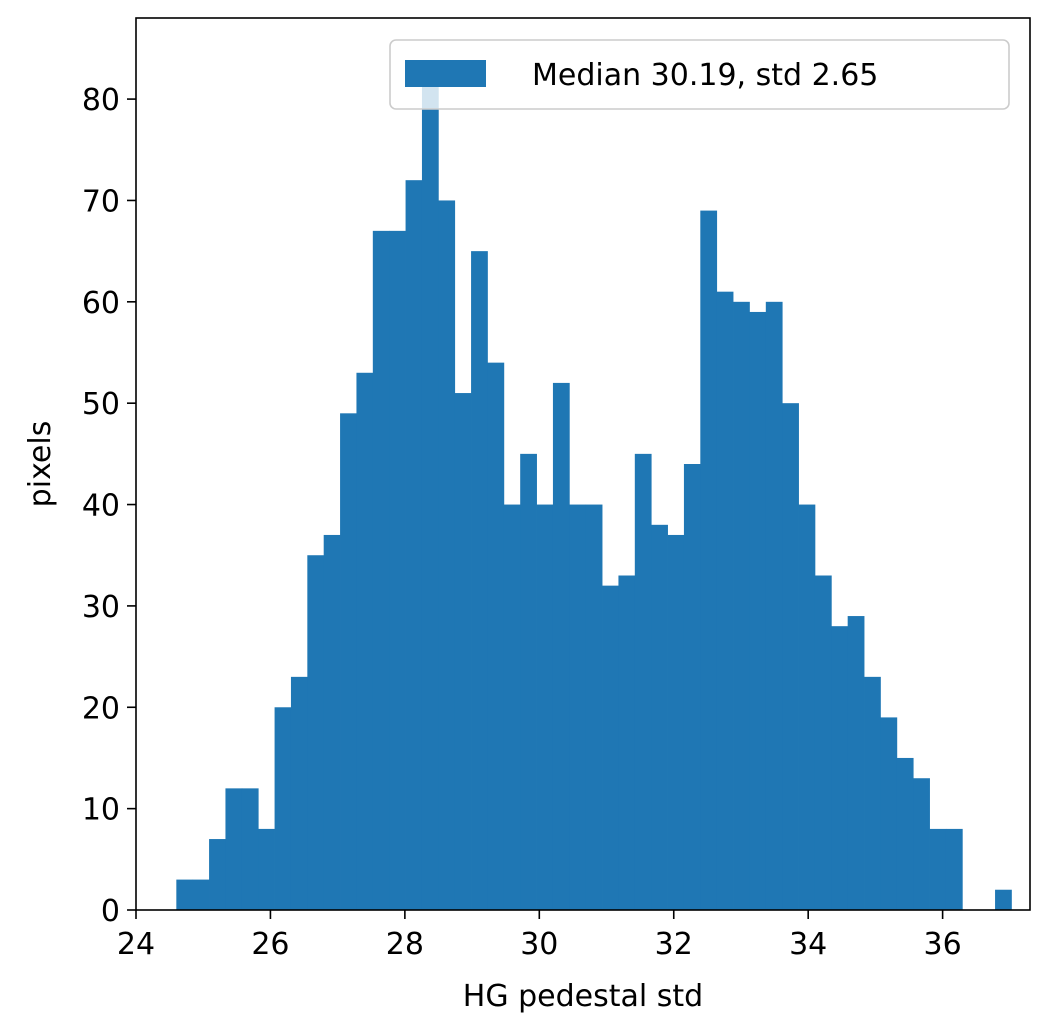 The width and height of the screenshot is (1052, 1023). What do you see at coordinates (808, 944) in the screenshot?
I see `x-tick-label: 34` at bounding box center [808, 944].